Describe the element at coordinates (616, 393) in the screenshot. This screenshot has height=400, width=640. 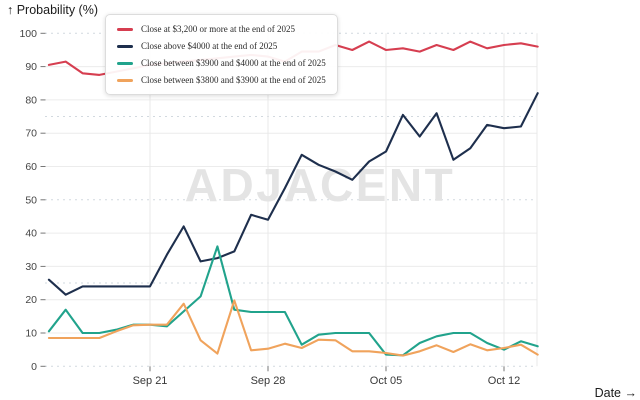
I see `x-axis-title: Date →` at that location.